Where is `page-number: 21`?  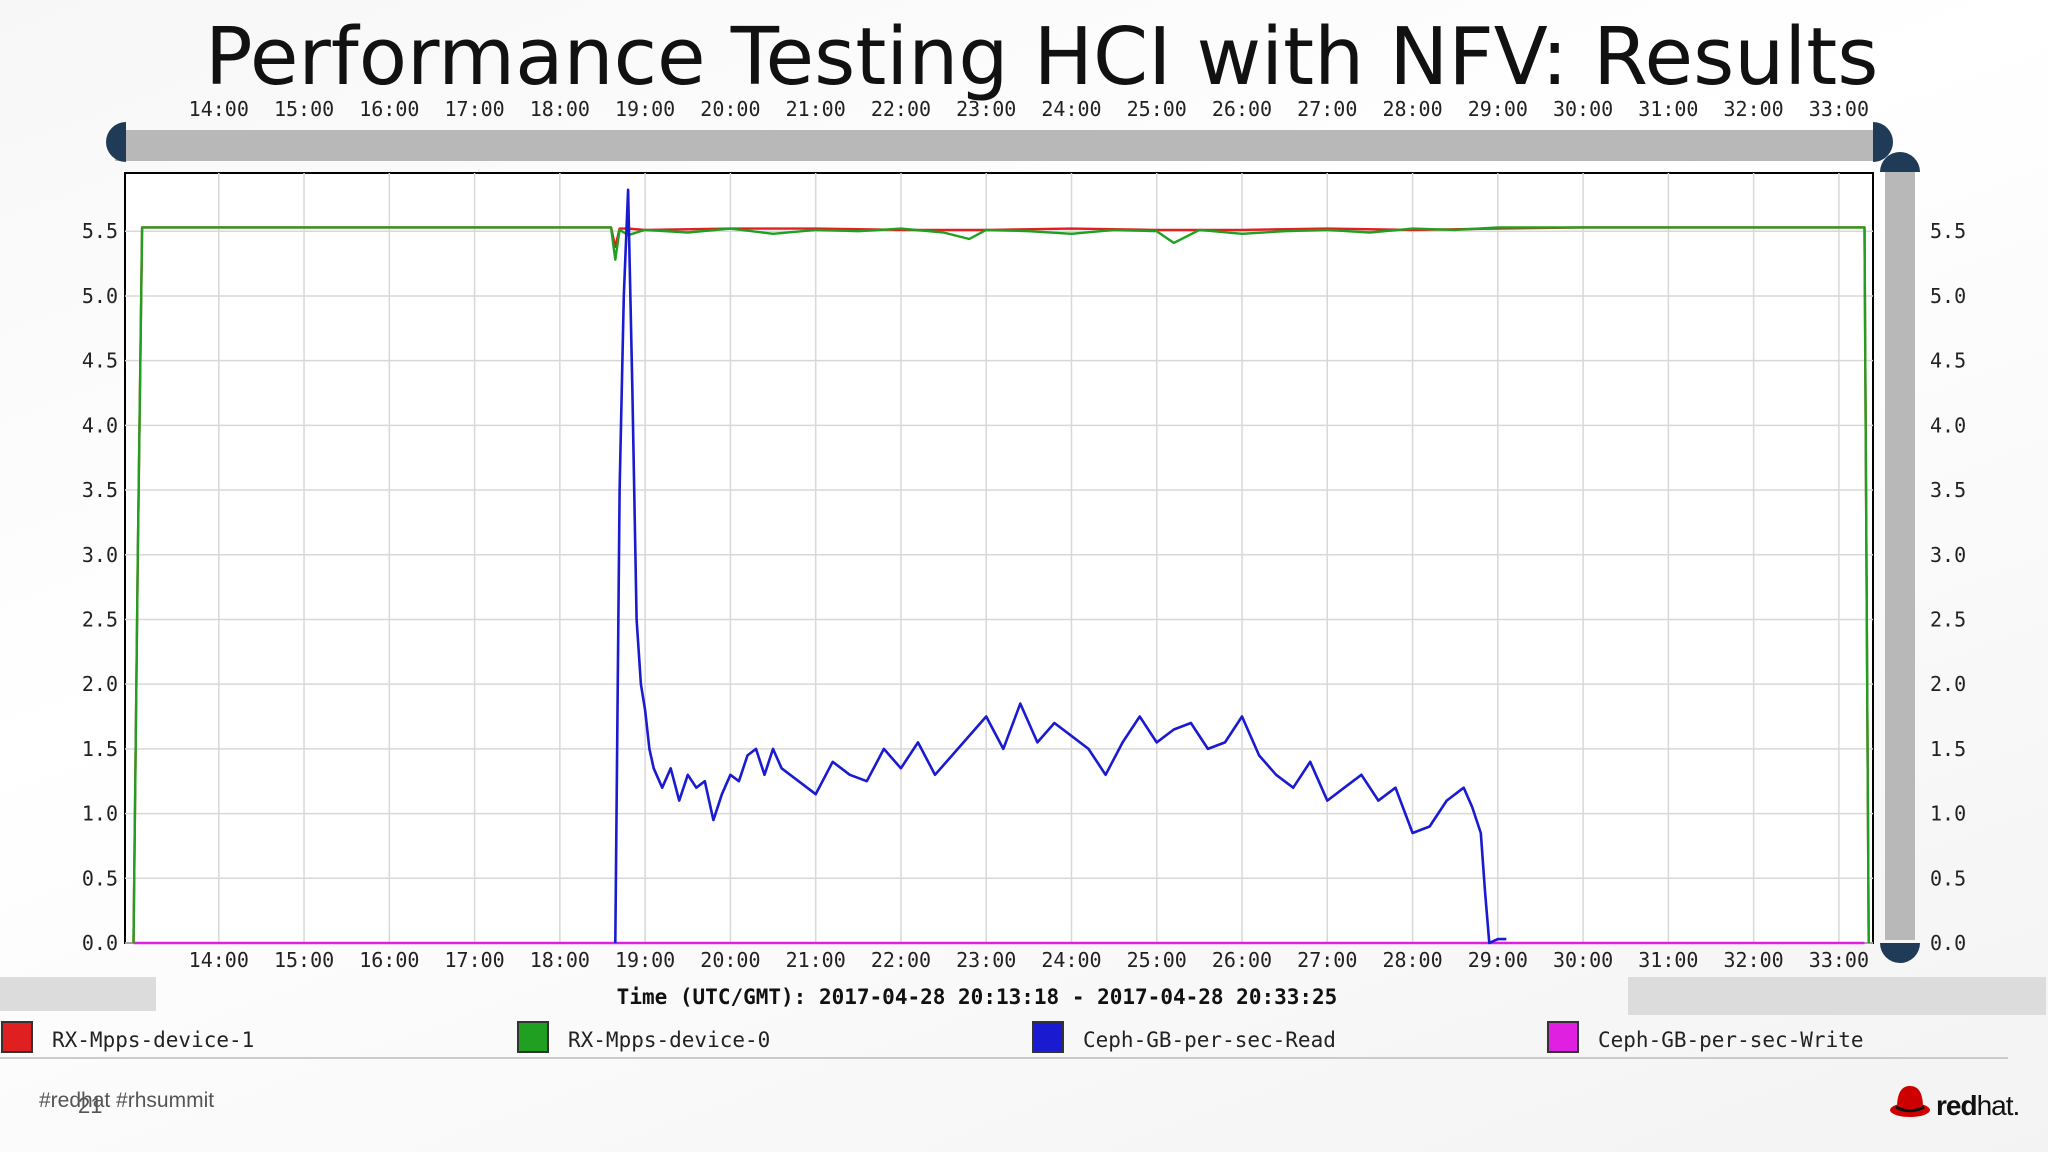
page-number: 21 is located at coordinates (90, 1105).